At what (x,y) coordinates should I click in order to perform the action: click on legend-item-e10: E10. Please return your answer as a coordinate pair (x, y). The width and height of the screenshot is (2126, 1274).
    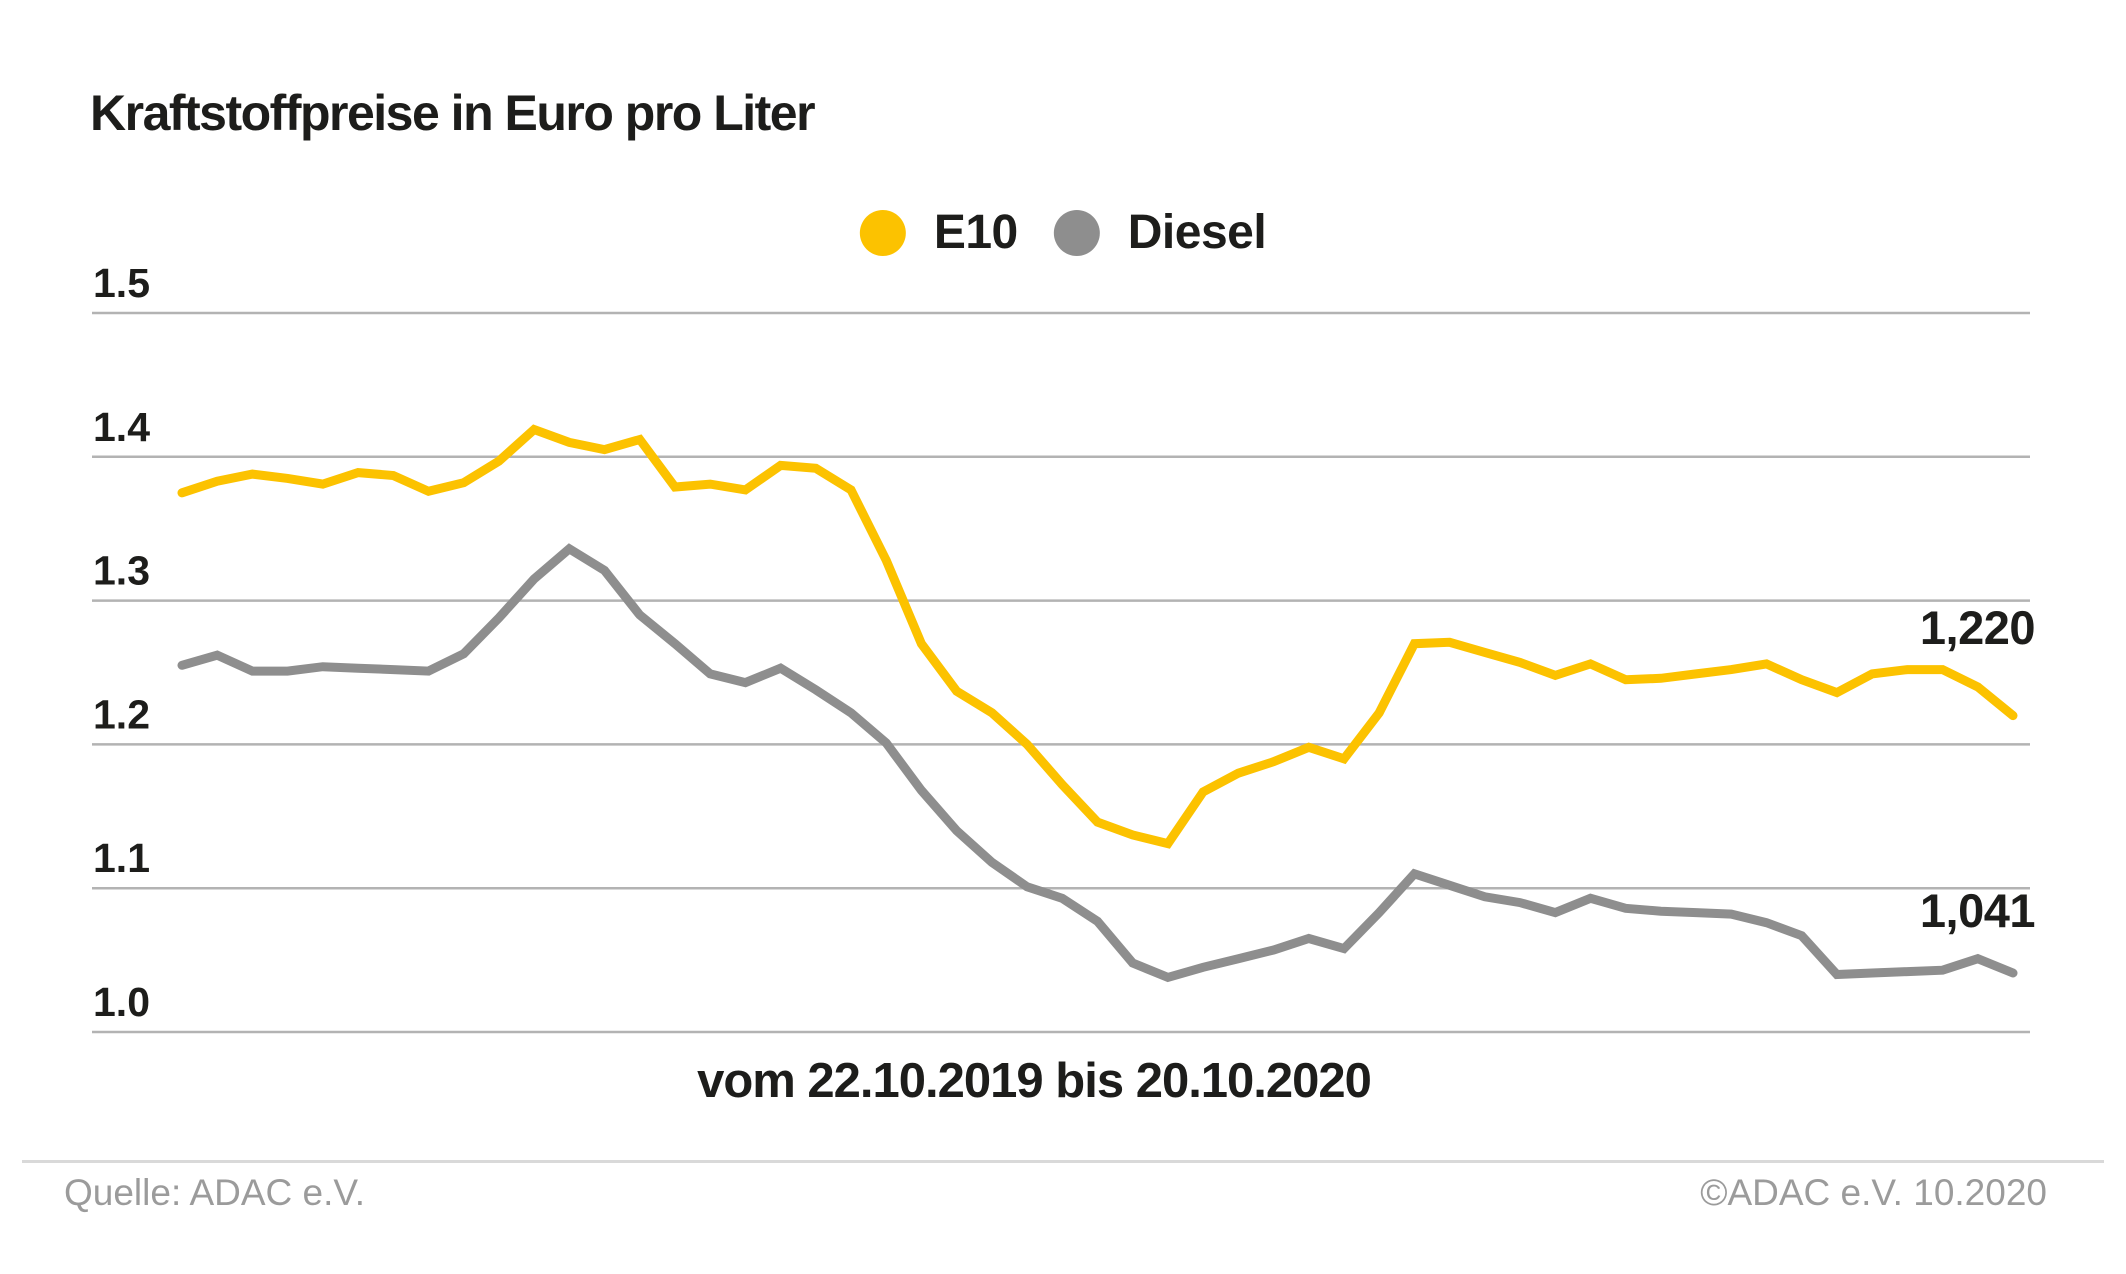
    Looking at the image, I should click on (938, 232).